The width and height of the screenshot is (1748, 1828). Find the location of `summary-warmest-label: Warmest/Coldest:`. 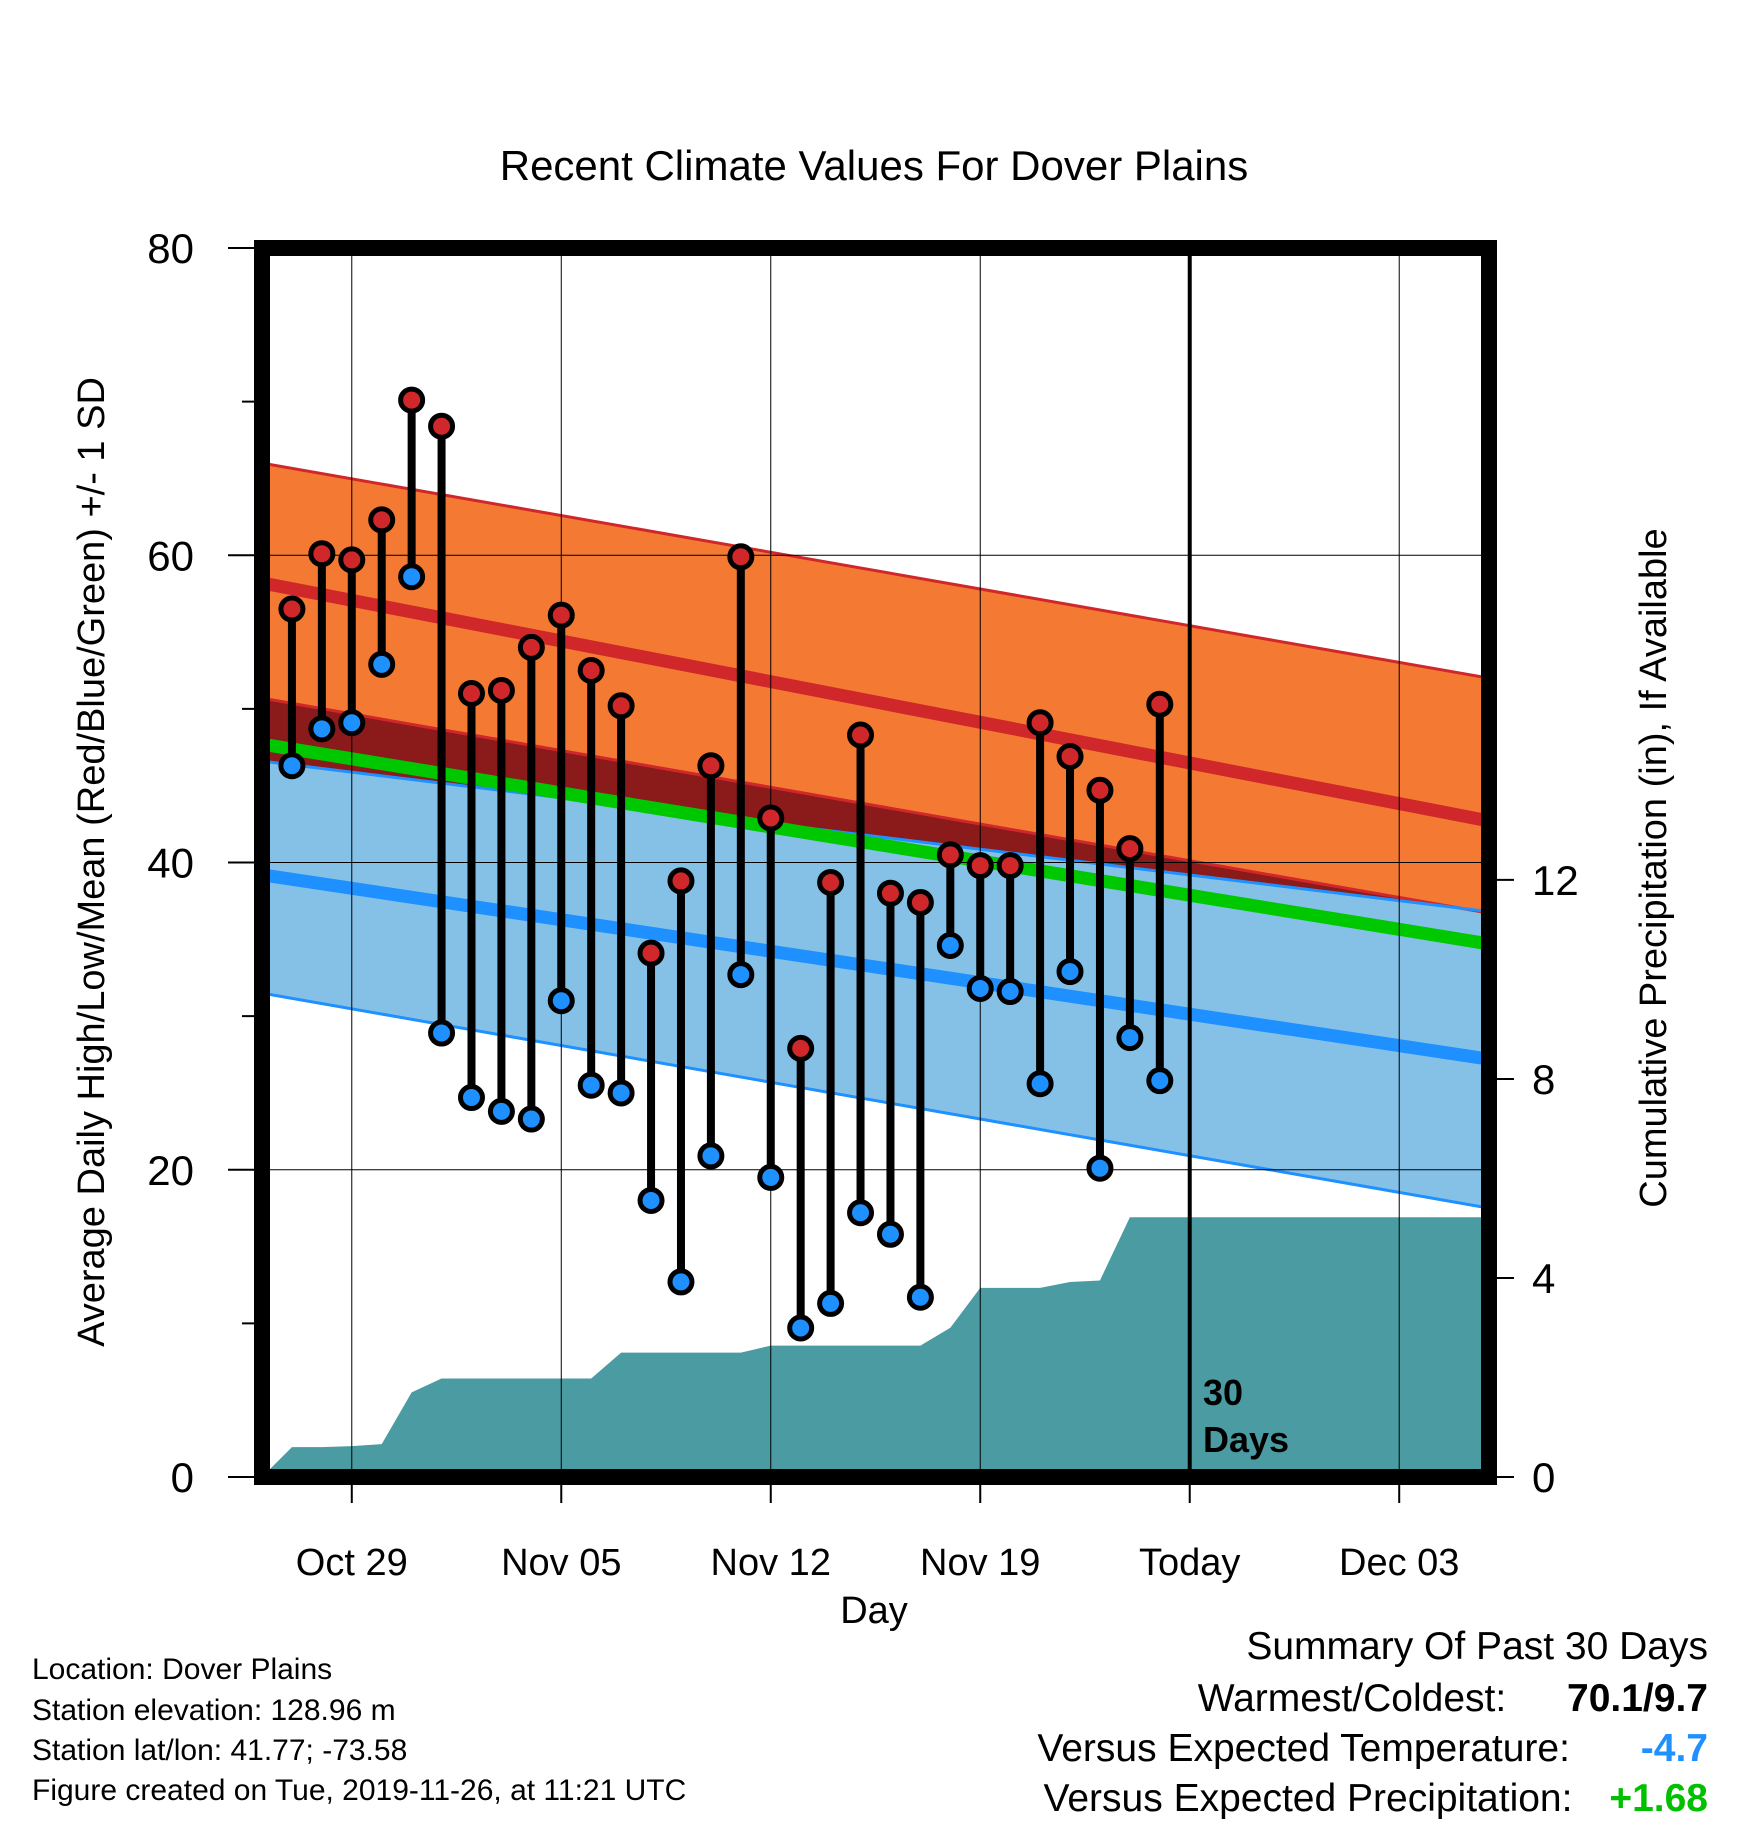

summary-warmest-label: Warmest/Coldest: is located at coordinates (1352, 1698).